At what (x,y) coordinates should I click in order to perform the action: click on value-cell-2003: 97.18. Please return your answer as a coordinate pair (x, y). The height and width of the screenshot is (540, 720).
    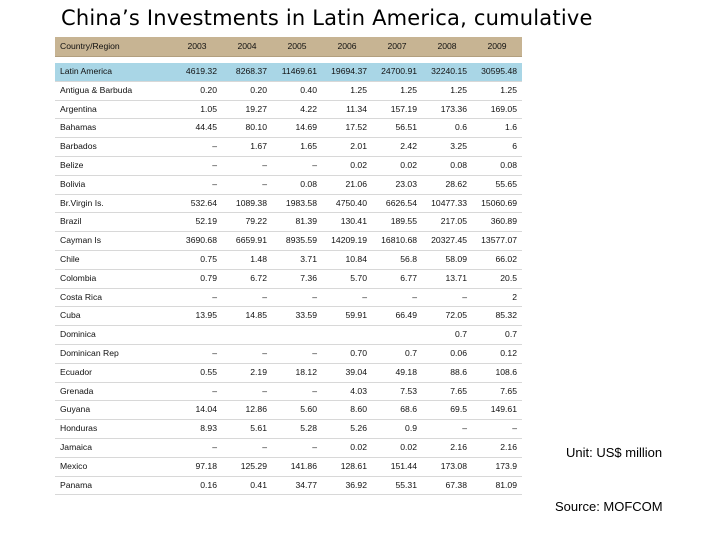
    Looking at the image, I should click on (197, 467).